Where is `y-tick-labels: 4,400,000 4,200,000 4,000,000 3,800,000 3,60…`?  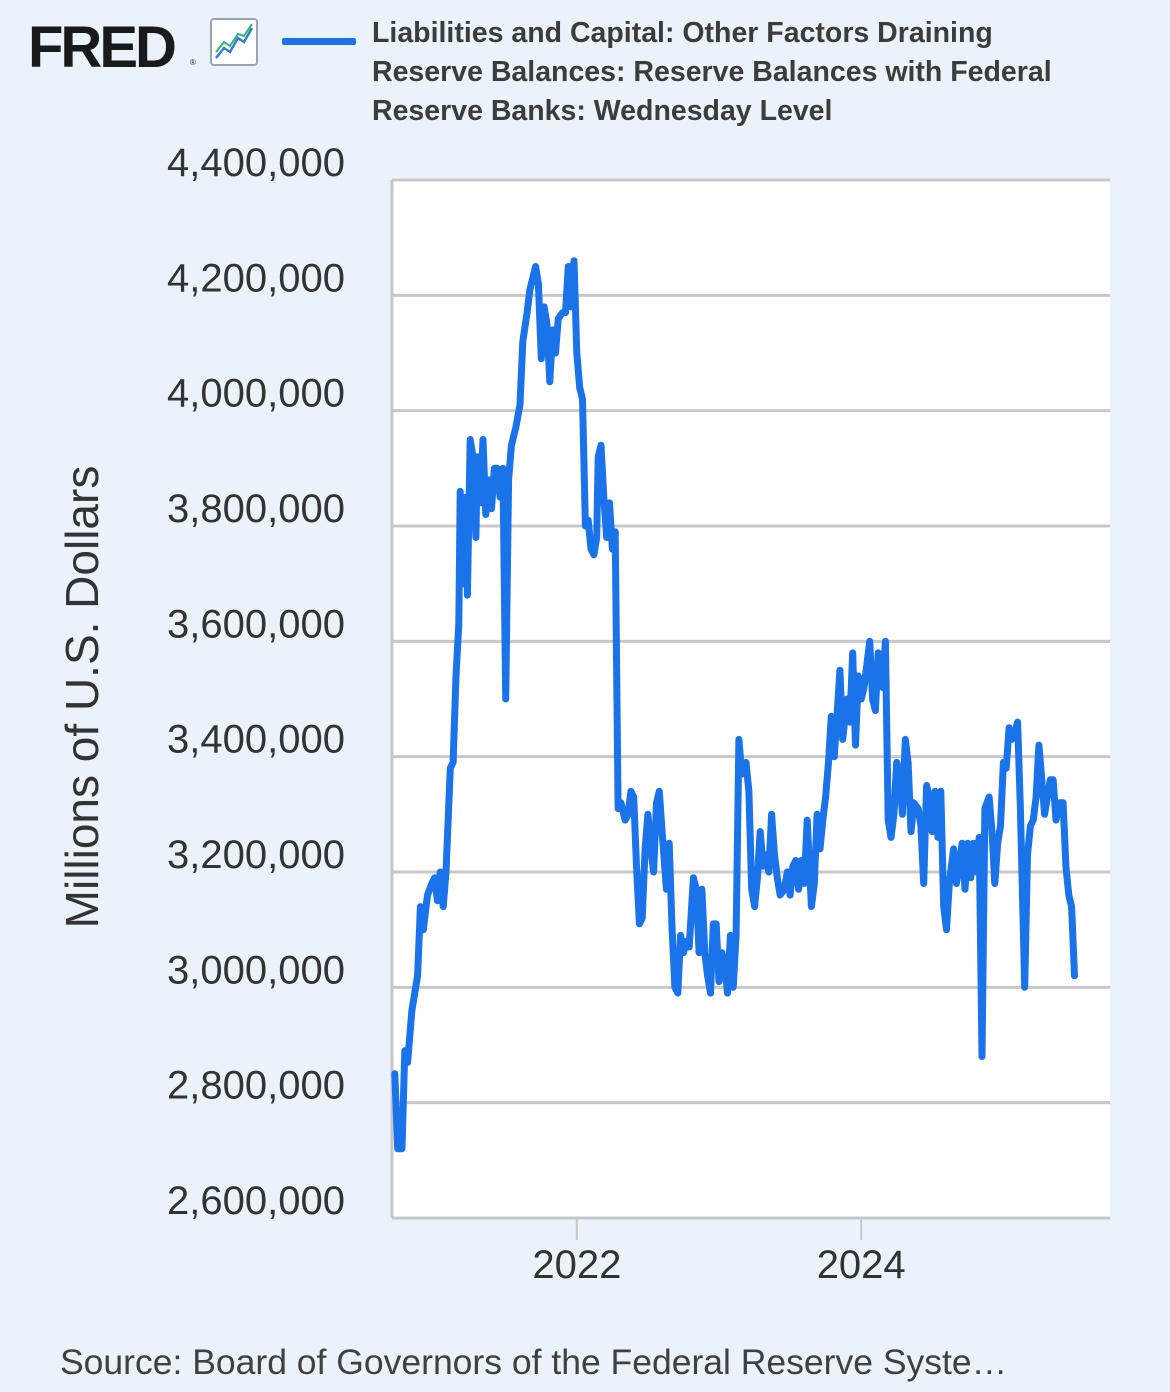 y-tick-labels: 4,400,000 4,200,000 4,000,000 3,800,000 3,60… is located at coordinates (256, 682).